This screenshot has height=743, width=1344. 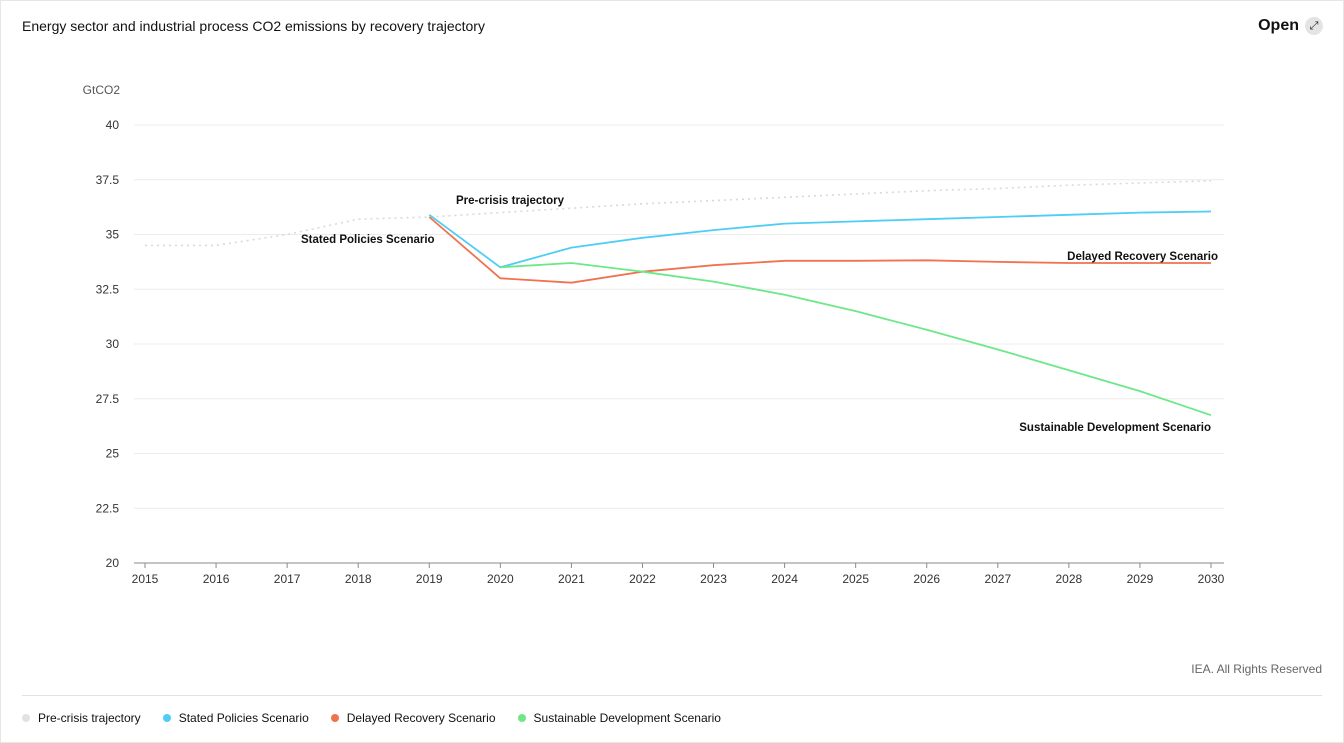 I want to click on y-tick-label: 30, so click(x=113, y=344).